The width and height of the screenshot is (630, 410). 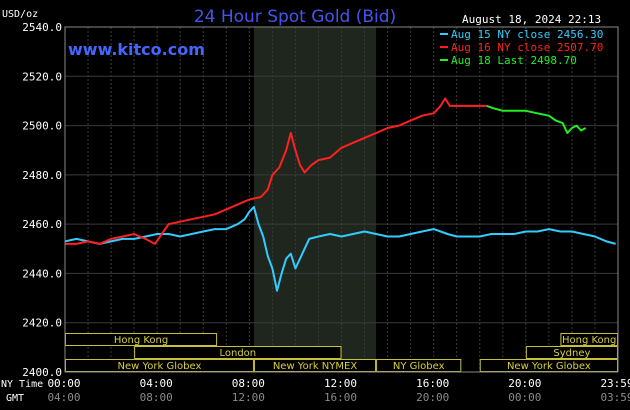 I want to click on y-tick-label: 2480.0, so click(x=42, y=175).